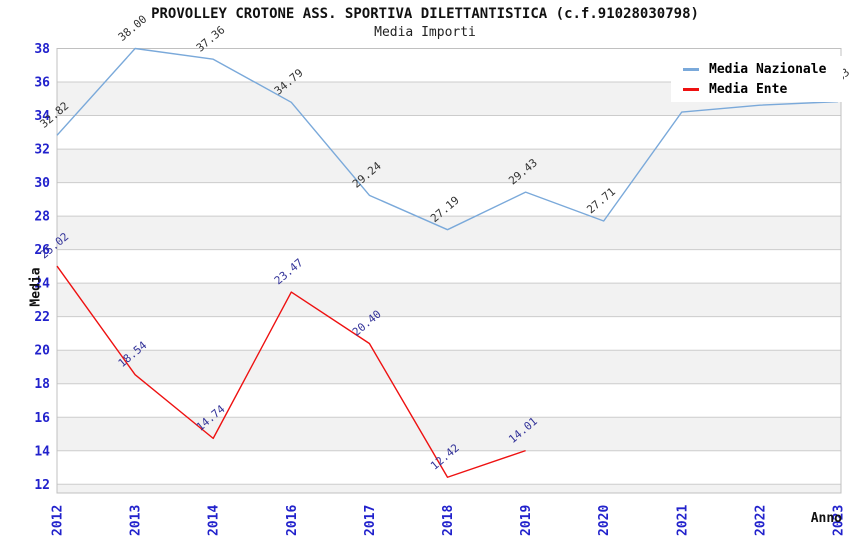  Describe the element at coordinates (42, 83) in the screenshot. I see `svg-text: 36` at that location.